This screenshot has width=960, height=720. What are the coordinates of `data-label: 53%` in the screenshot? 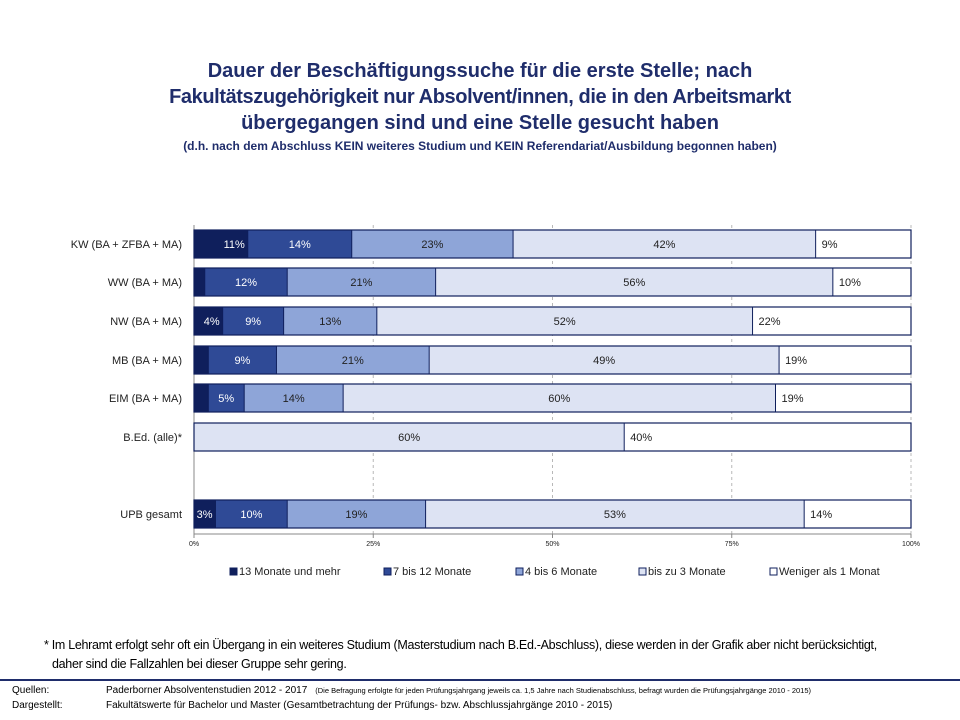 It's located at (615, 515).